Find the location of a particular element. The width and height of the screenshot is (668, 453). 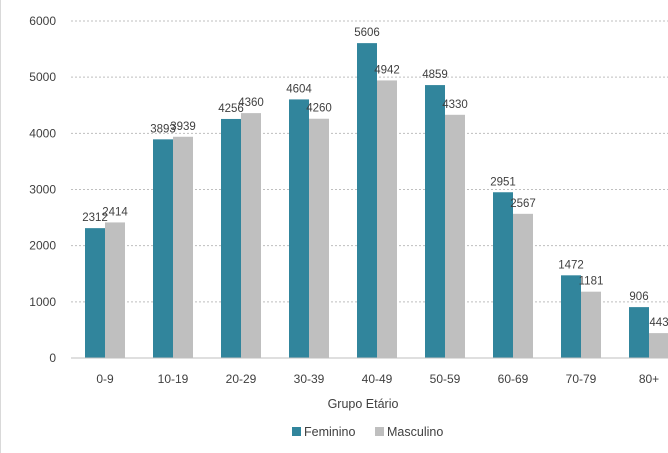

x-tick-label: 10-19 is located at coordinates (173, 379).